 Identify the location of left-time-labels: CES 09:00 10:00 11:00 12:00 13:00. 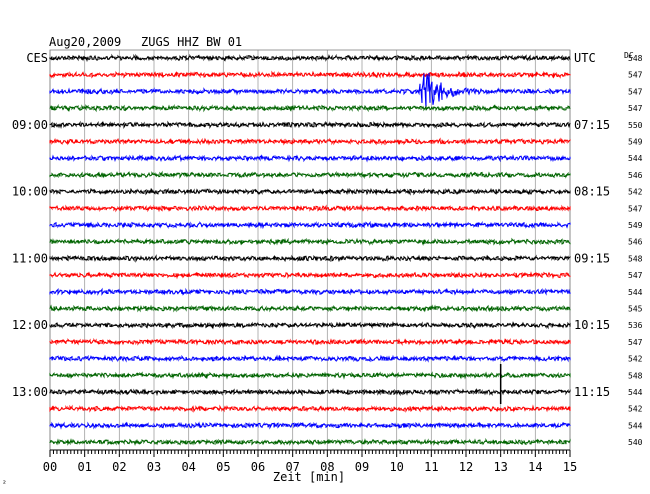
(30, 225).